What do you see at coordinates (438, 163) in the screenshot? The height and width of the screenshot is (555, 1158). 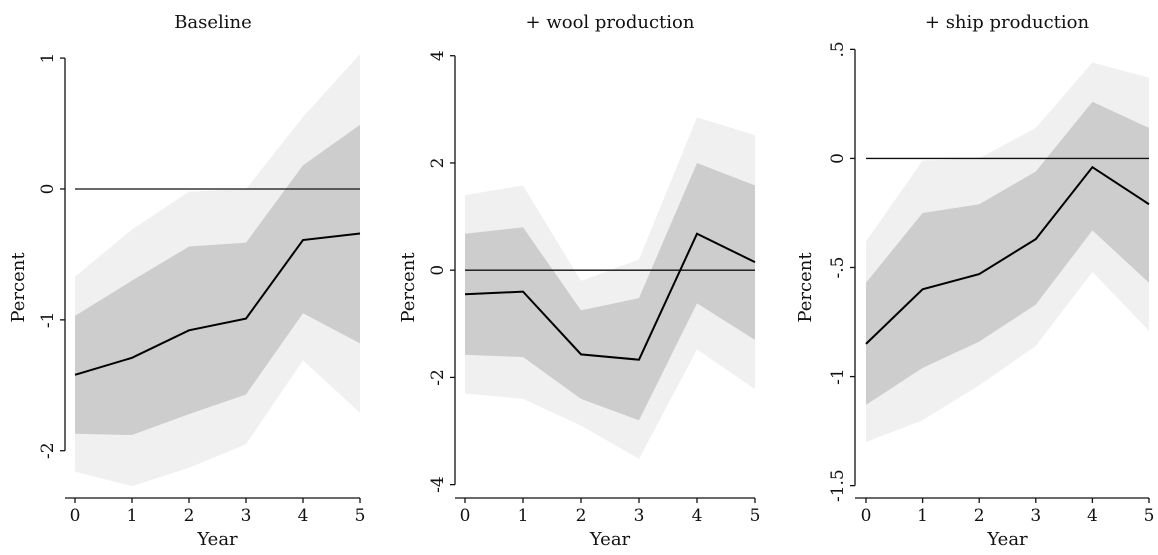 I see `y-tick-label: 2` at bounding box center [438, 163].